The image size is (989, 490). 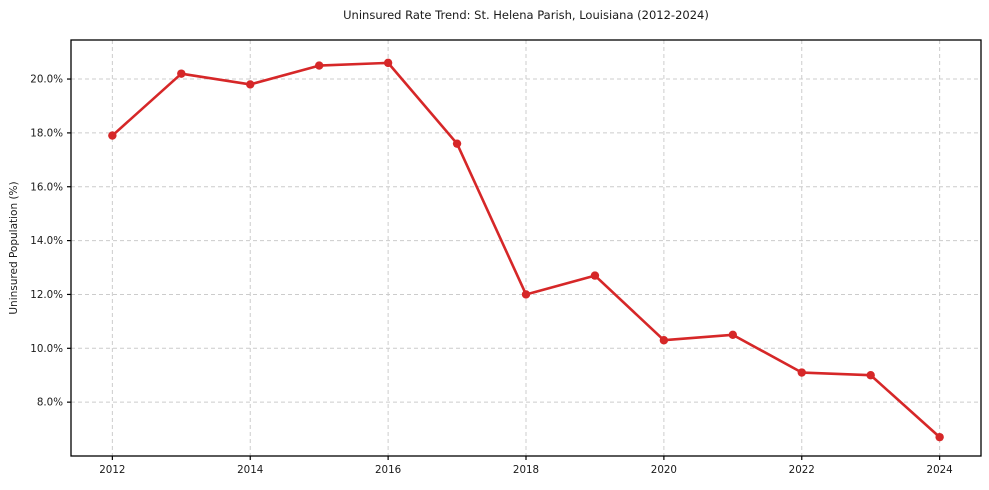 I want to click on x-tick-label: 2012, so click(x=112, y=470).